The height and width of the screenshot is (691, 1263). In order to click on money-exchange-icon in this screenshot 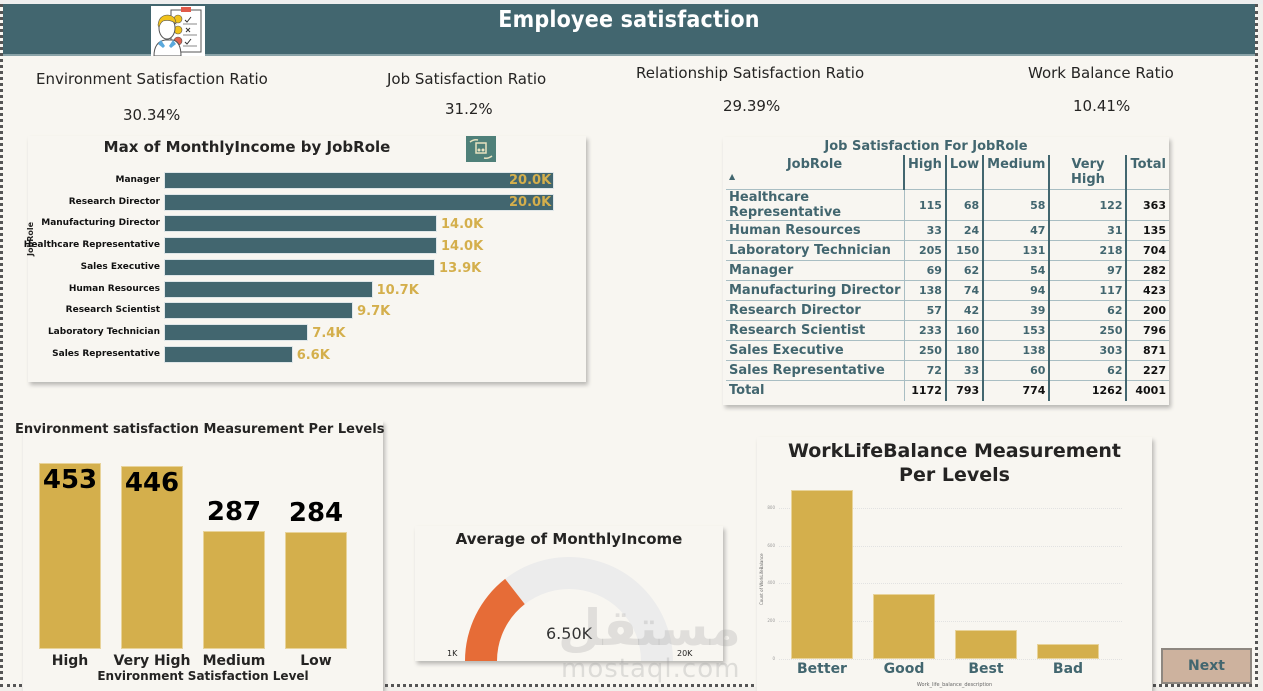, I will do `click(481, 149)`.